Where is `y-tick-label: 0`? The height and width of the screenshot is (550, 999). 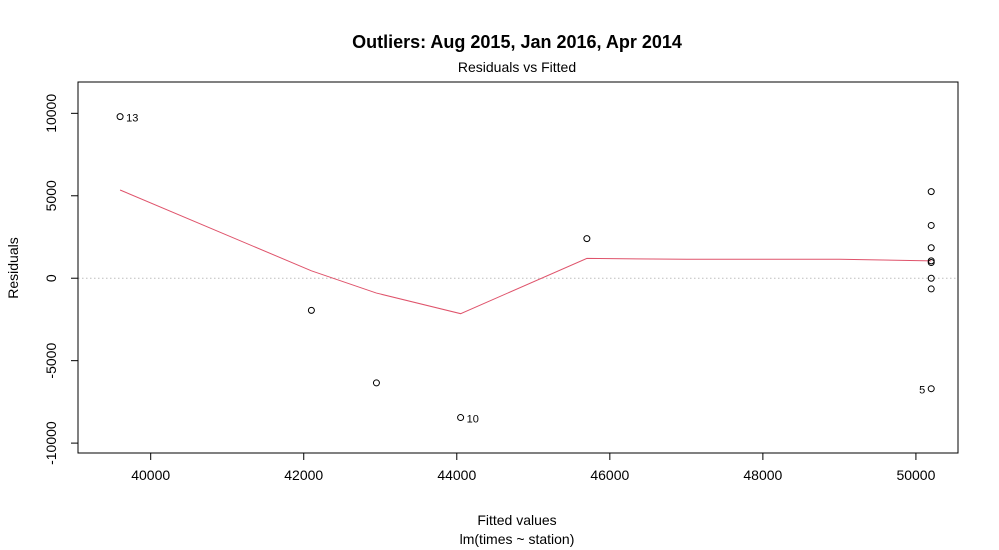 y-tick-label: 0 is located at coordinates (51, 278).